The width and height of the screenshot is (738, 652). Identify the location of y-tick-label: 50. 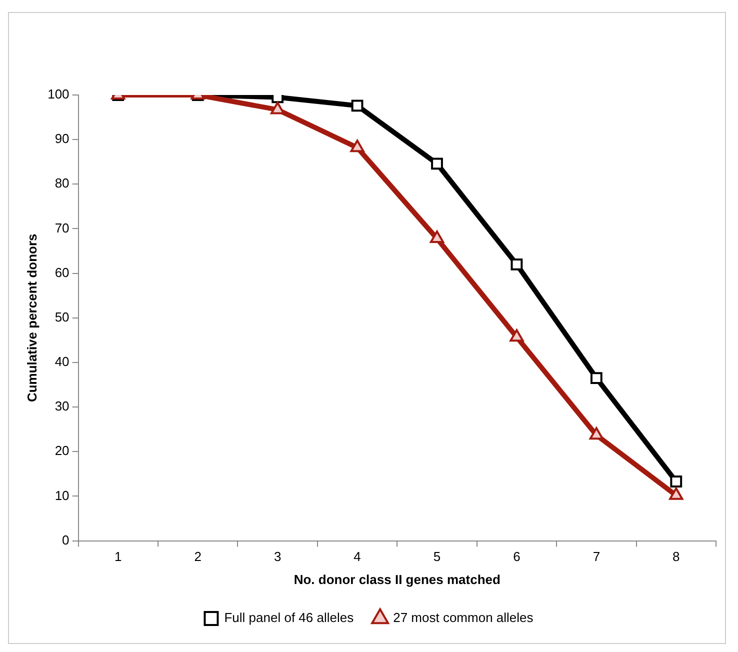
(62, 316).